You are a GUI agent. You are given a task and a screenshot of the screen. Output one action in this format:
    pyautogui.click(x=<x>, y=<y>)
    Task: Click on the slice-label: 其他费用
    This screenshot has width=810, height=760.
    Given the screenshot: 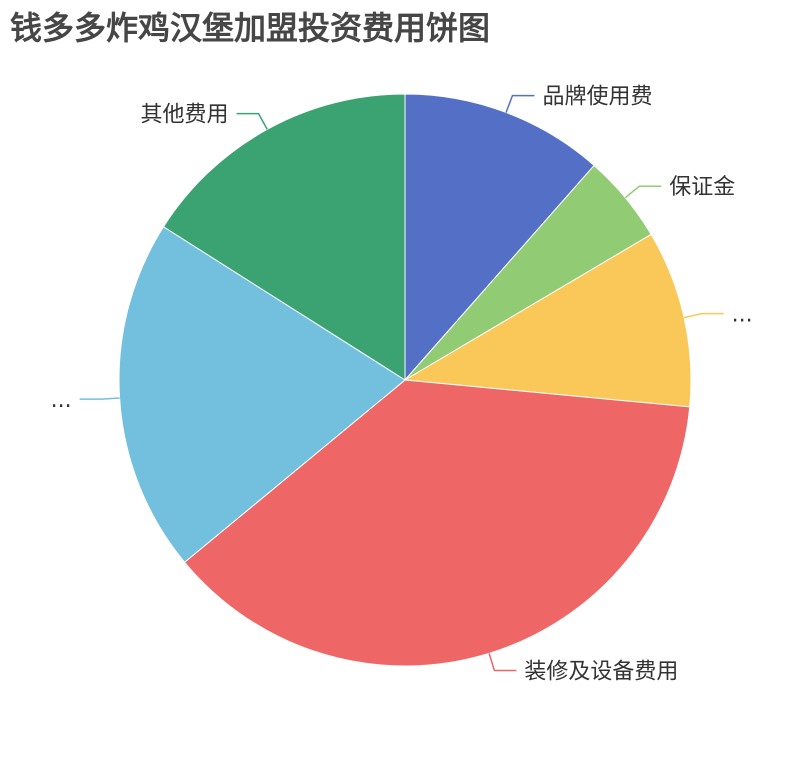 What is the action you would take?
    pyautogui.click(x=185, y=115)
    